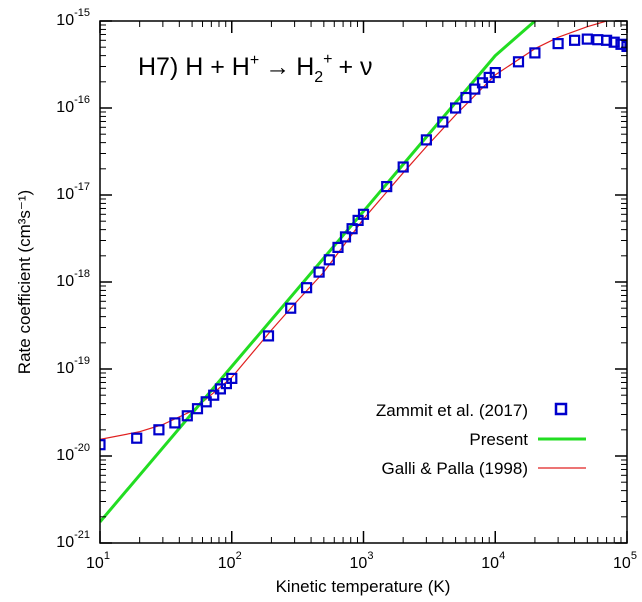  I want to click on reaction-product: H, so click(305, 67).